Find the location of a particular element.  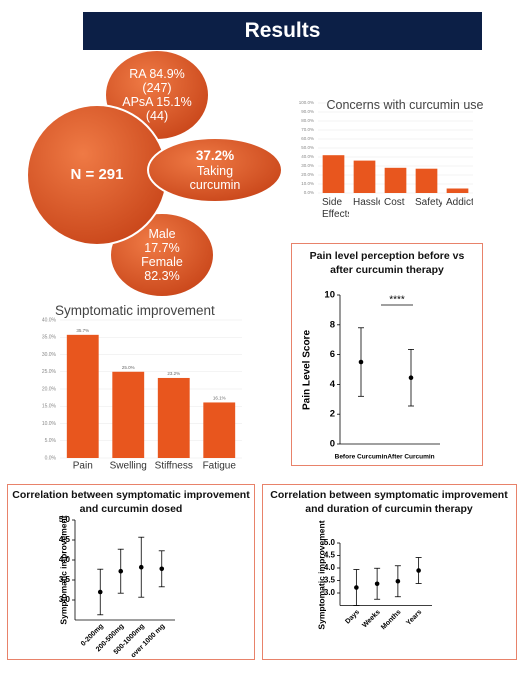

x-tick-label: Safety is located at coordinates (428, 202).